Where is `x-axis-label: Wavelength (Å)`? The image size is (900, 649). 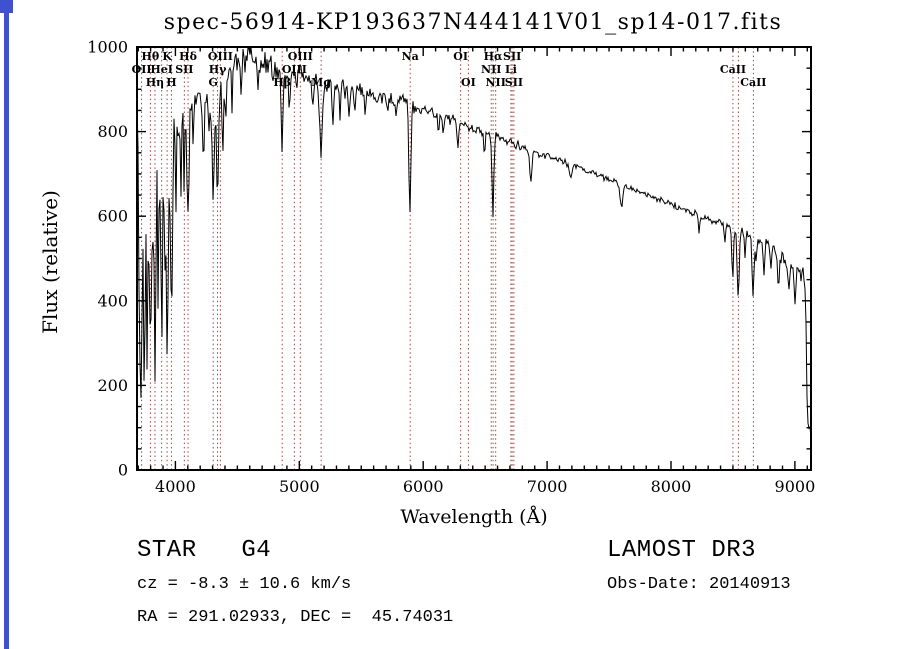
x-axis-label: Wavelength (Å) is located at coordinates (474, 517).